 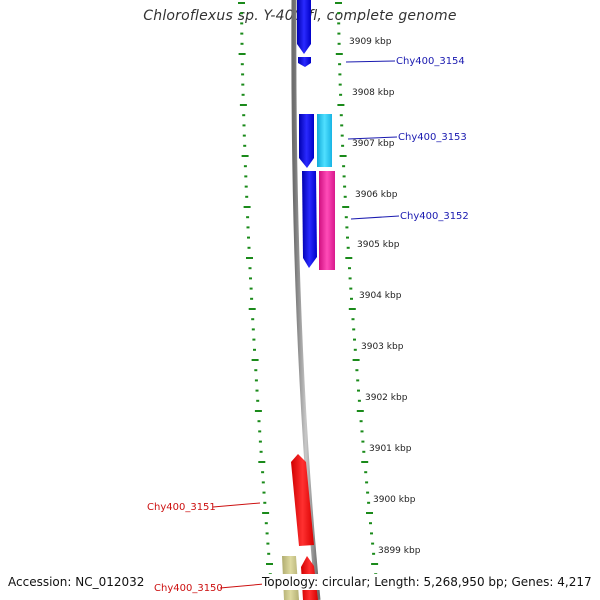 I want to click on gene-label-chy400-3153: Chy400_3153, so click(x=432, y=137).